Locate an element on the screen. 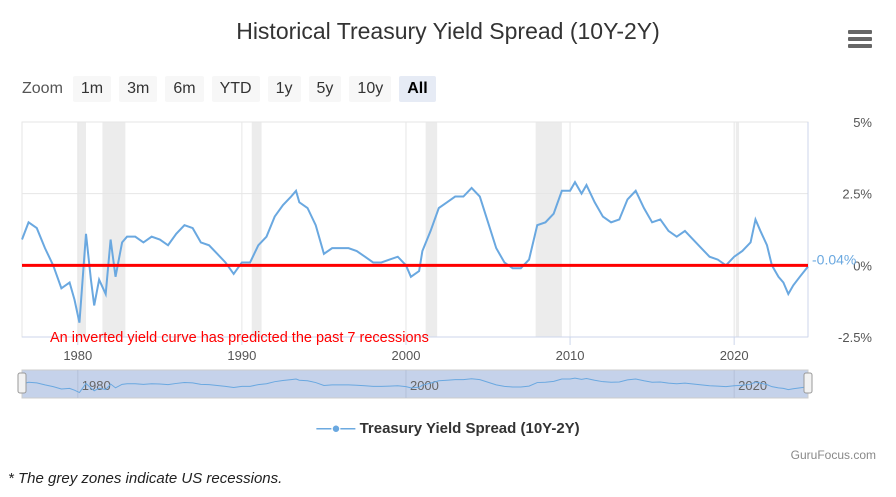 This screenshot has width=896, height=497. zoom-button-ytd: YTD is located at coordinates (235, 89).